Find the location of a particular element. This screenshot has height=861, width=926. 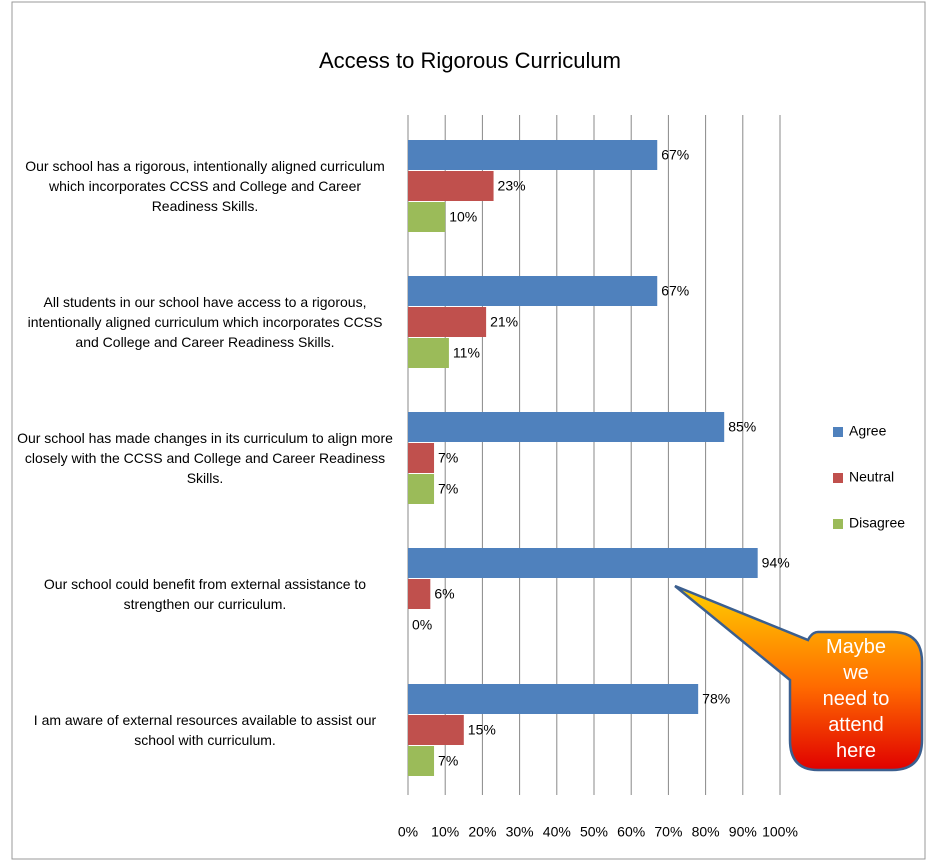

legend-label: Agree is located at coordinates (868, 431).